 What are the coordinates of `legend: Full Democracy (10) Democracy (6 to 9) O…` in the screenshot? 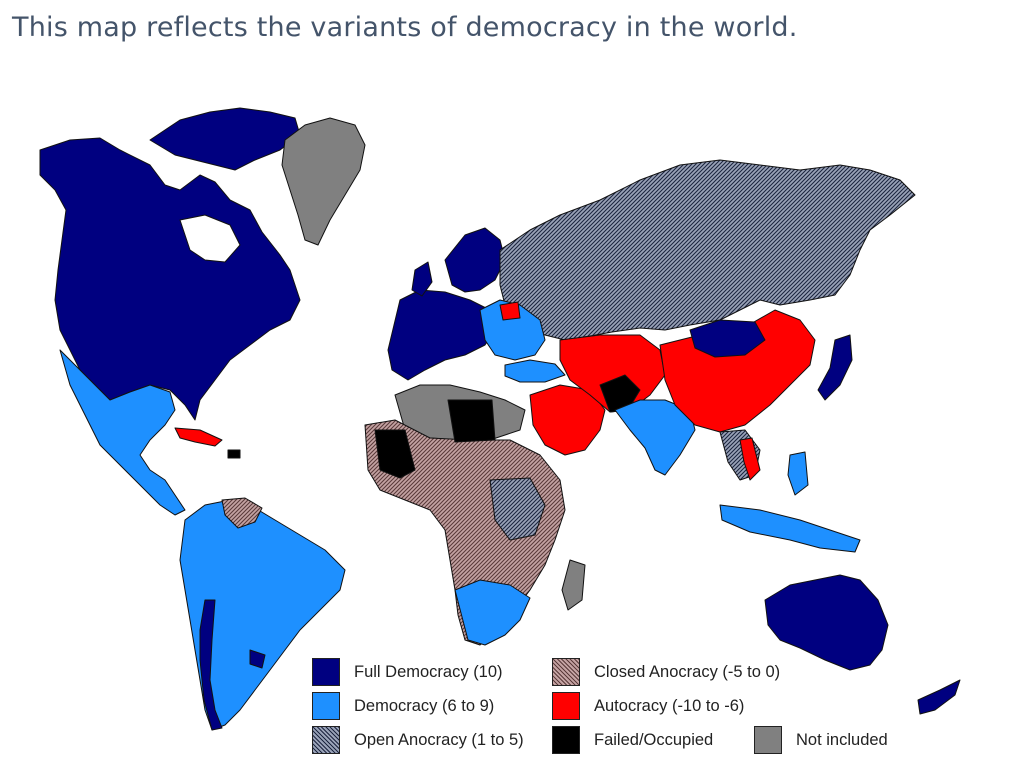 It's located at (612, 708).